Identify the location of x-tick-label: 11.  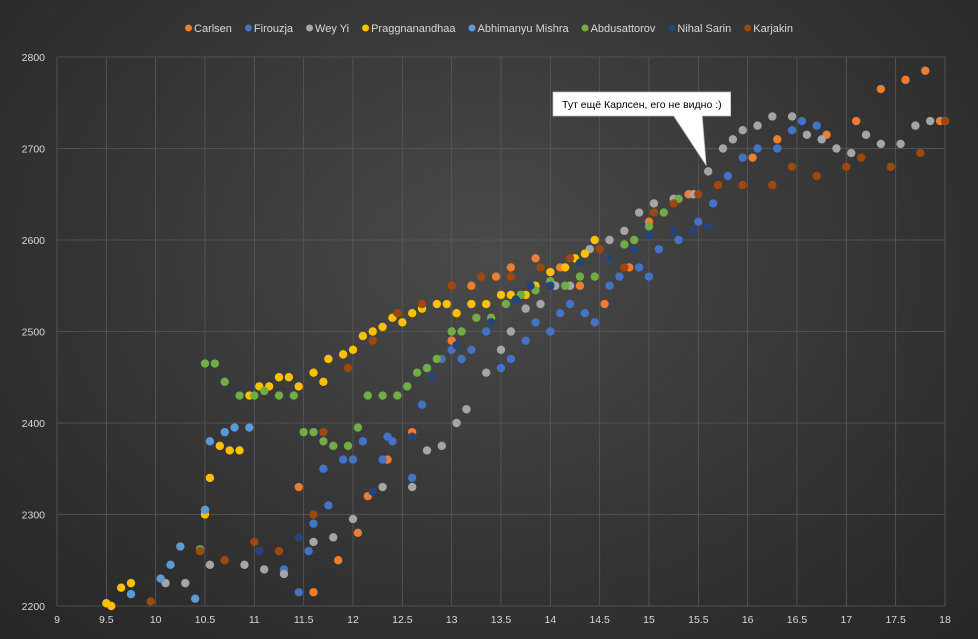
(254, 620).